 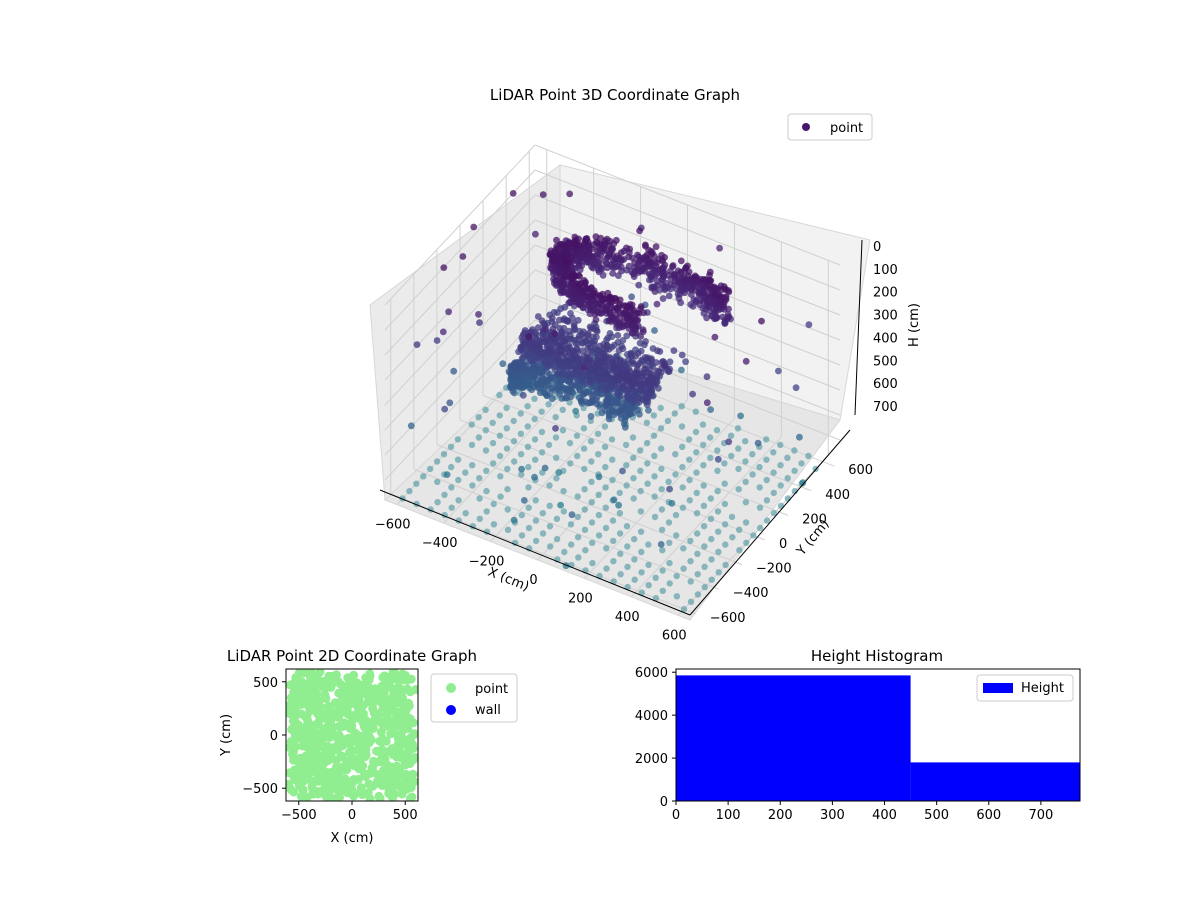 I want to click on x-tick-3d: −200, so click(x=487, y=562).